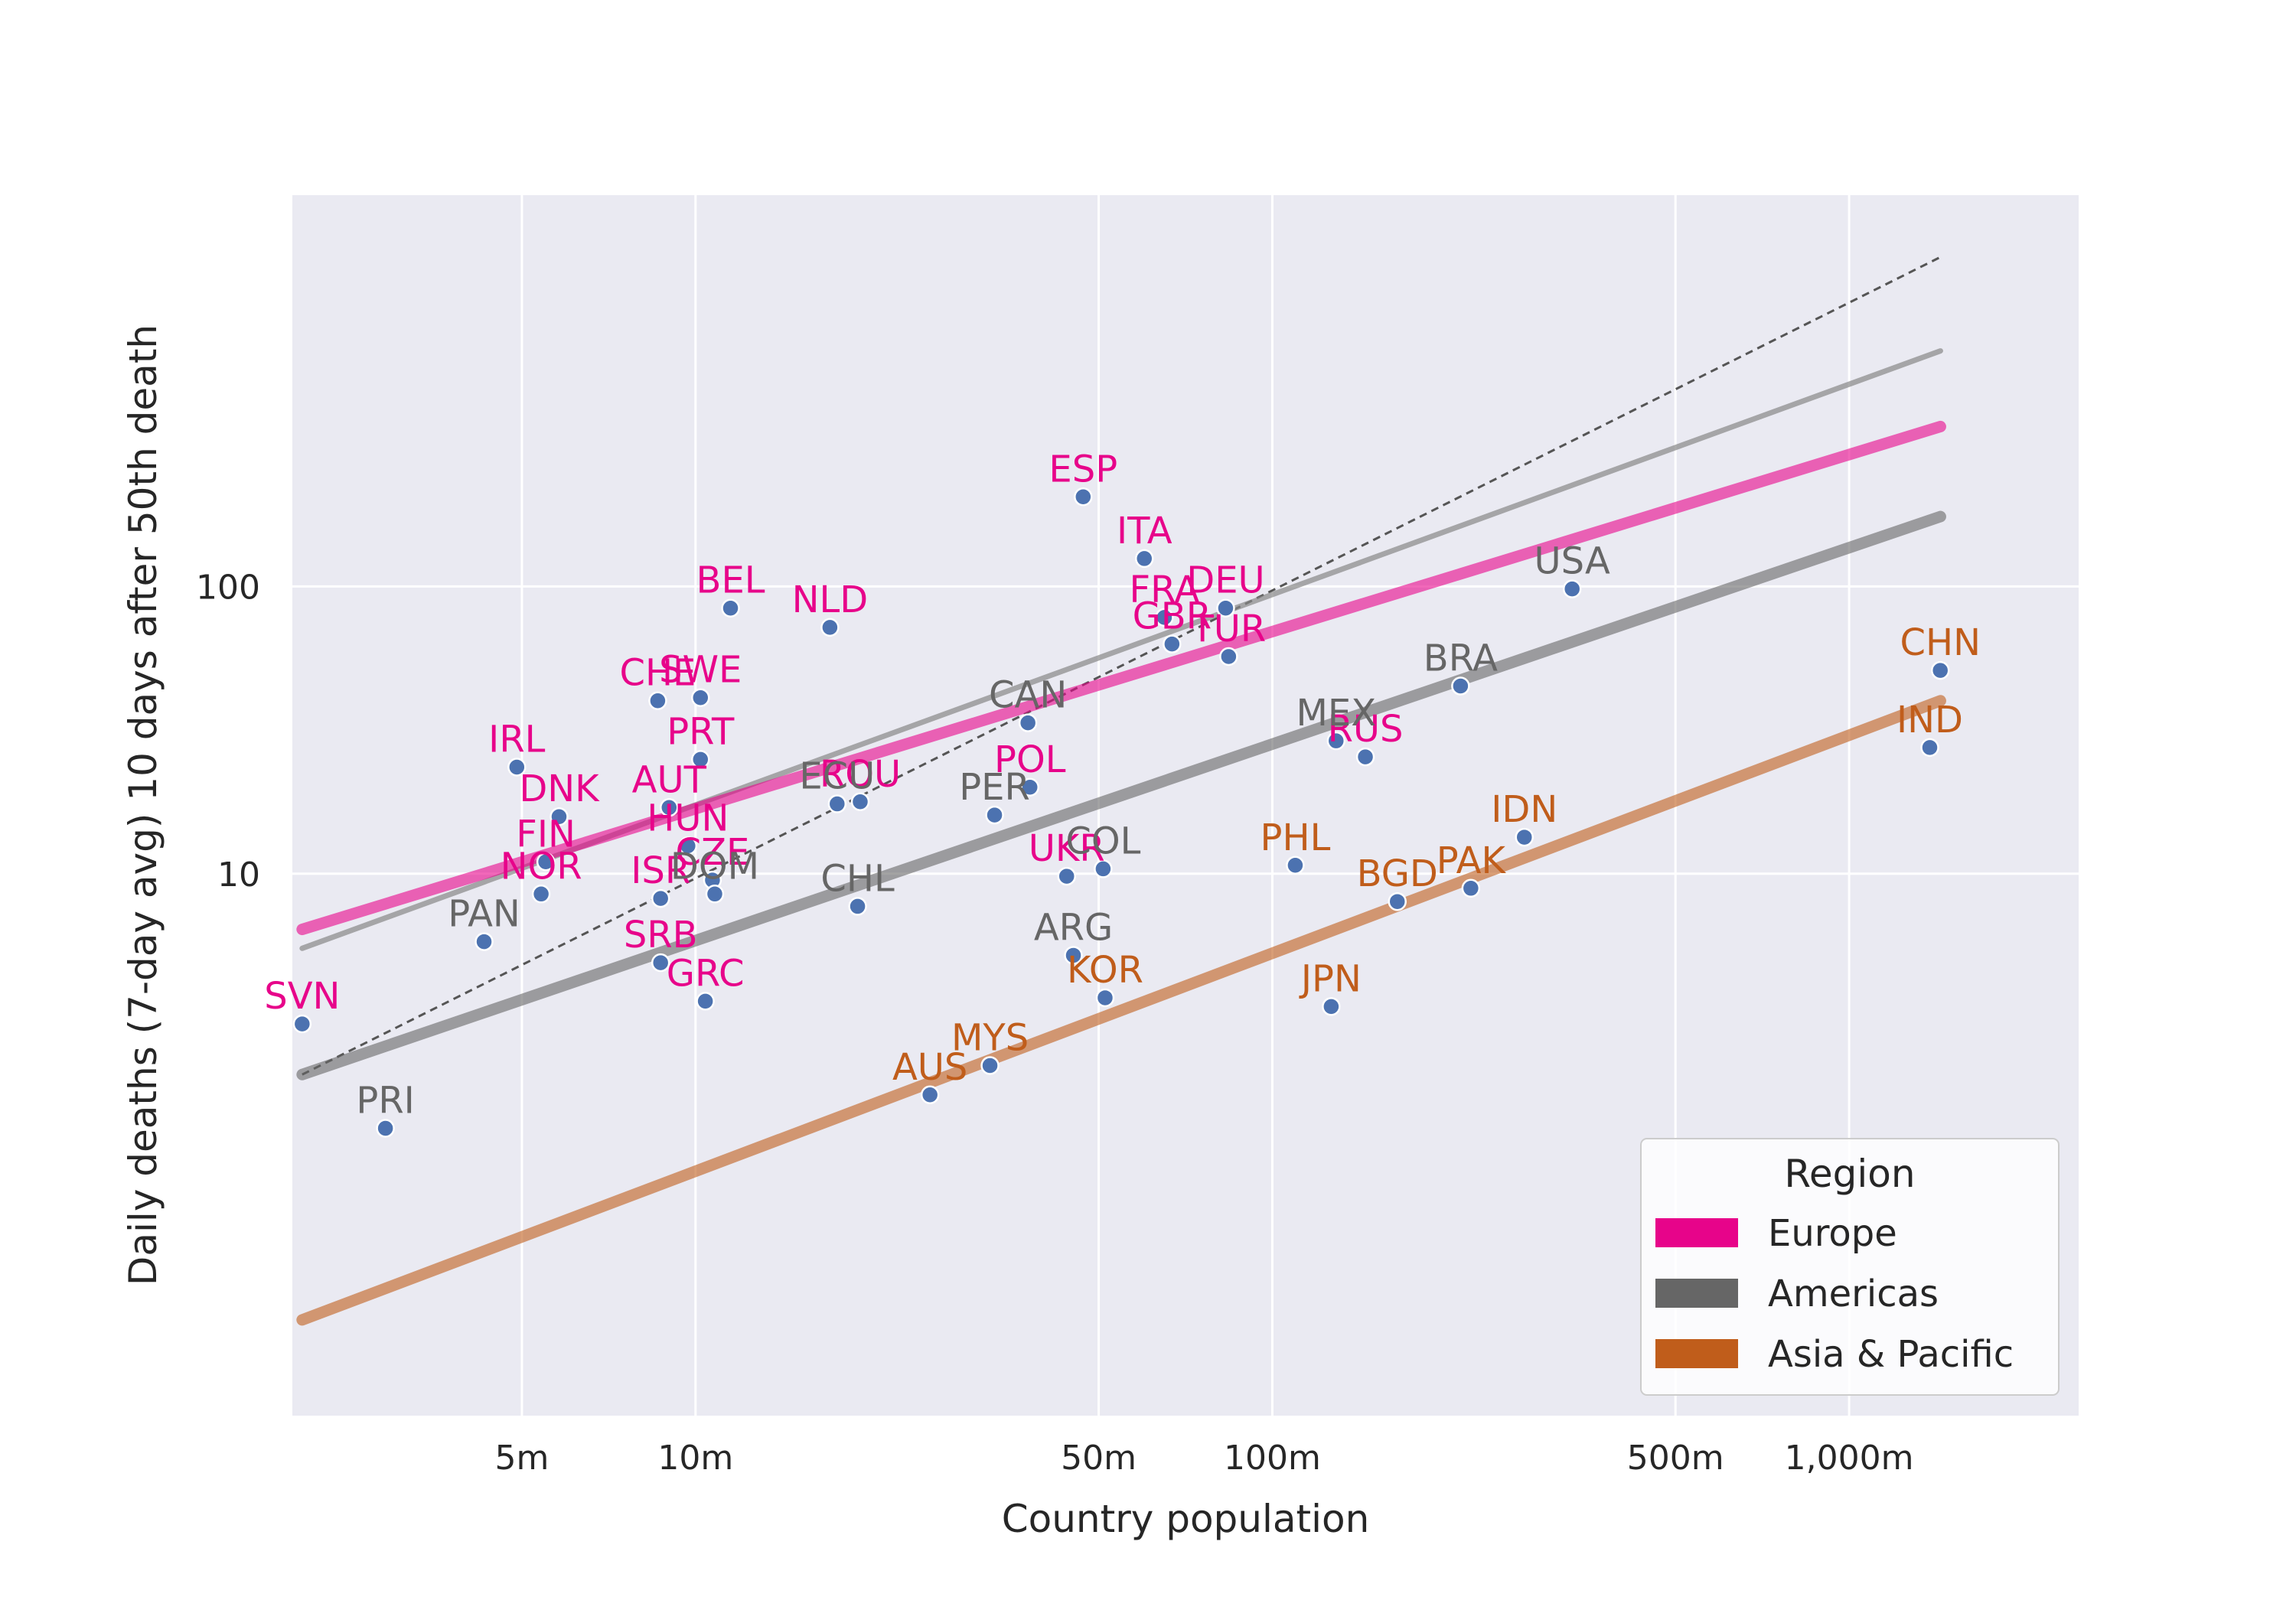  Describe the element at coordinates (860, 802) in the screenshot. I see `point-rou` at that location.